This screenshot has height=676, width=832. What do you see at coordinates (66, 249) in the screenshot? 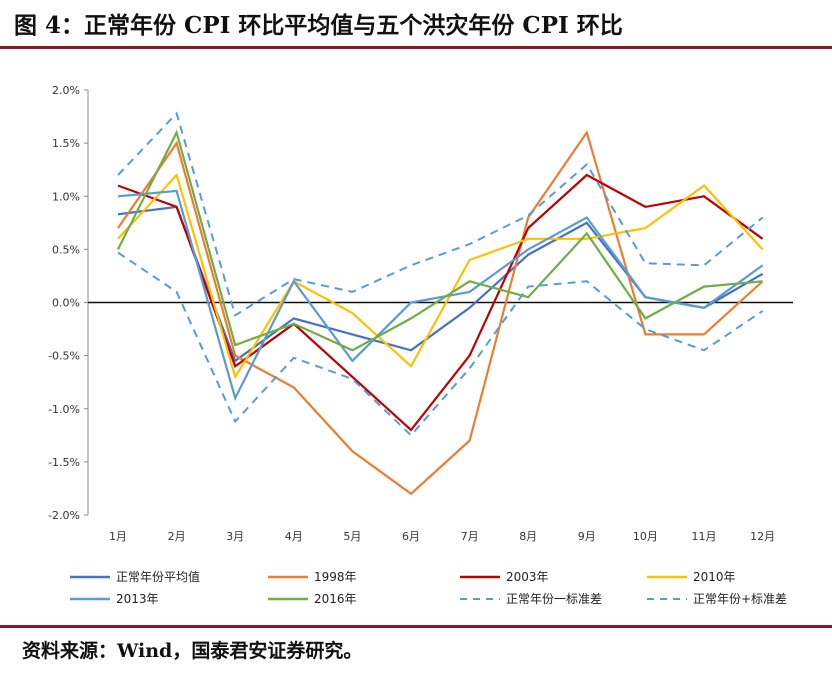
I see `y-tick-label: 0.5%` at bounding box center [66, 249].